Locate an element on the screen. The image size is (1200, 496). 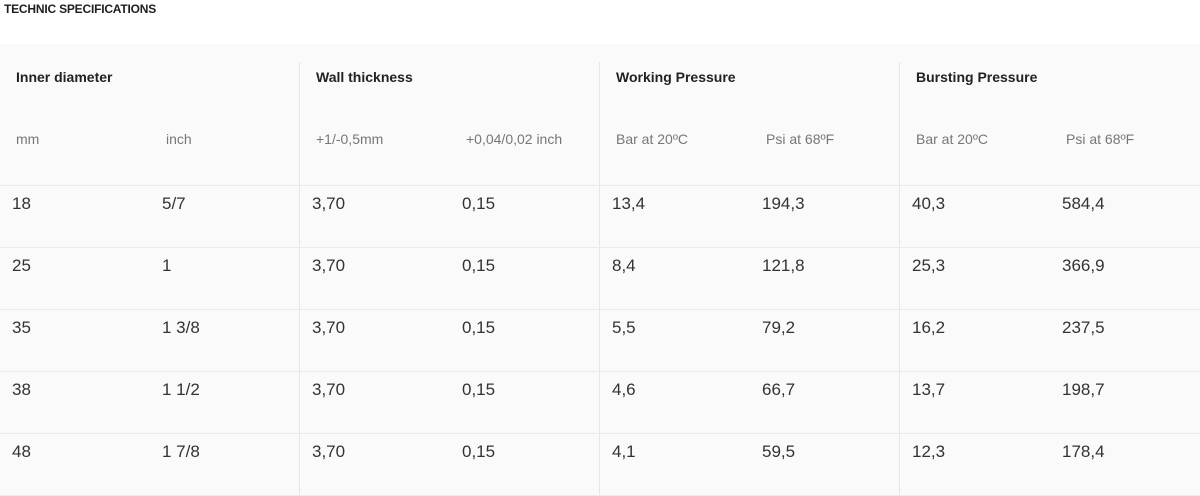
table-cell: 1 3/8 is located at coordinates (181, 327).